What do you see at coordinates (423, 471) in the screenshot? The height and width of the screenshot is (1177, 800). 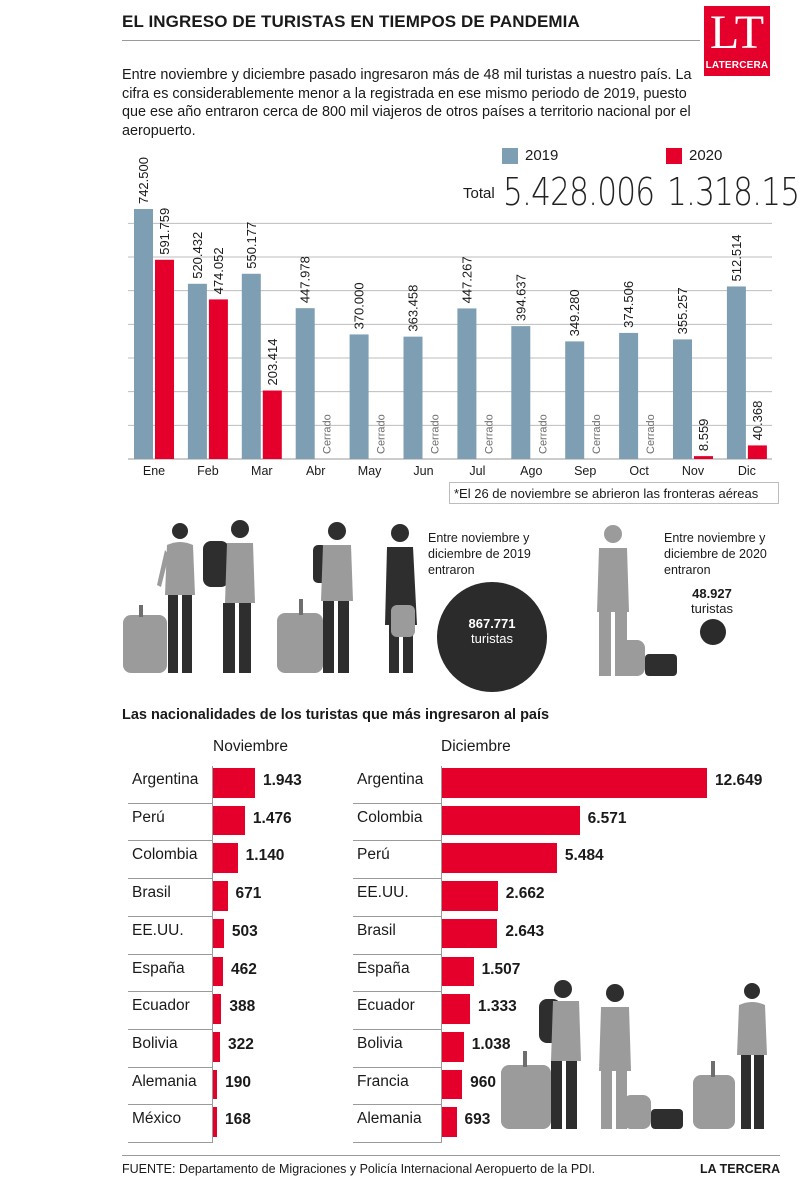 I see `month-label-jun: Jun` at bounding box center [423, 471].